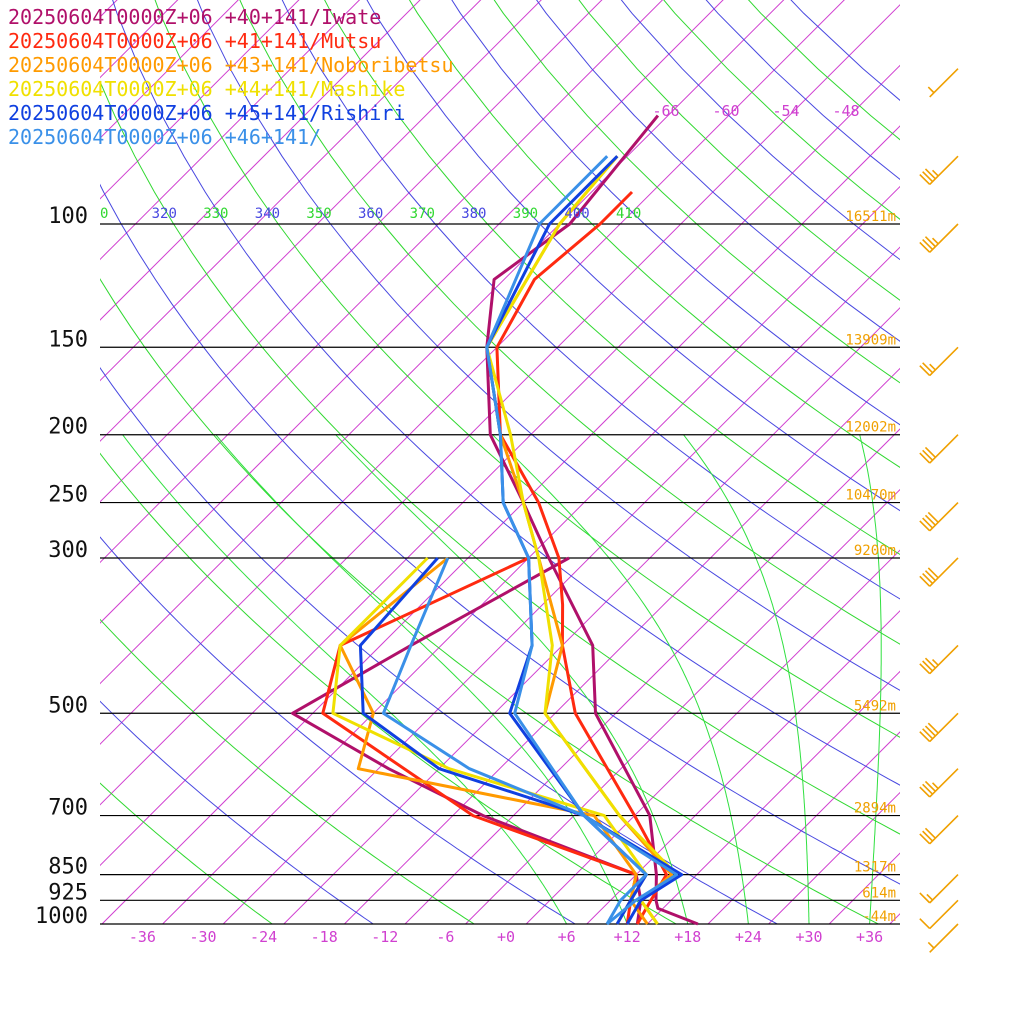 The image size is (1024, 1024). What do you see at coordinates (875, 551) in the screenshot?
I see `height-label: 9200m` at bounding box center [875, 551].